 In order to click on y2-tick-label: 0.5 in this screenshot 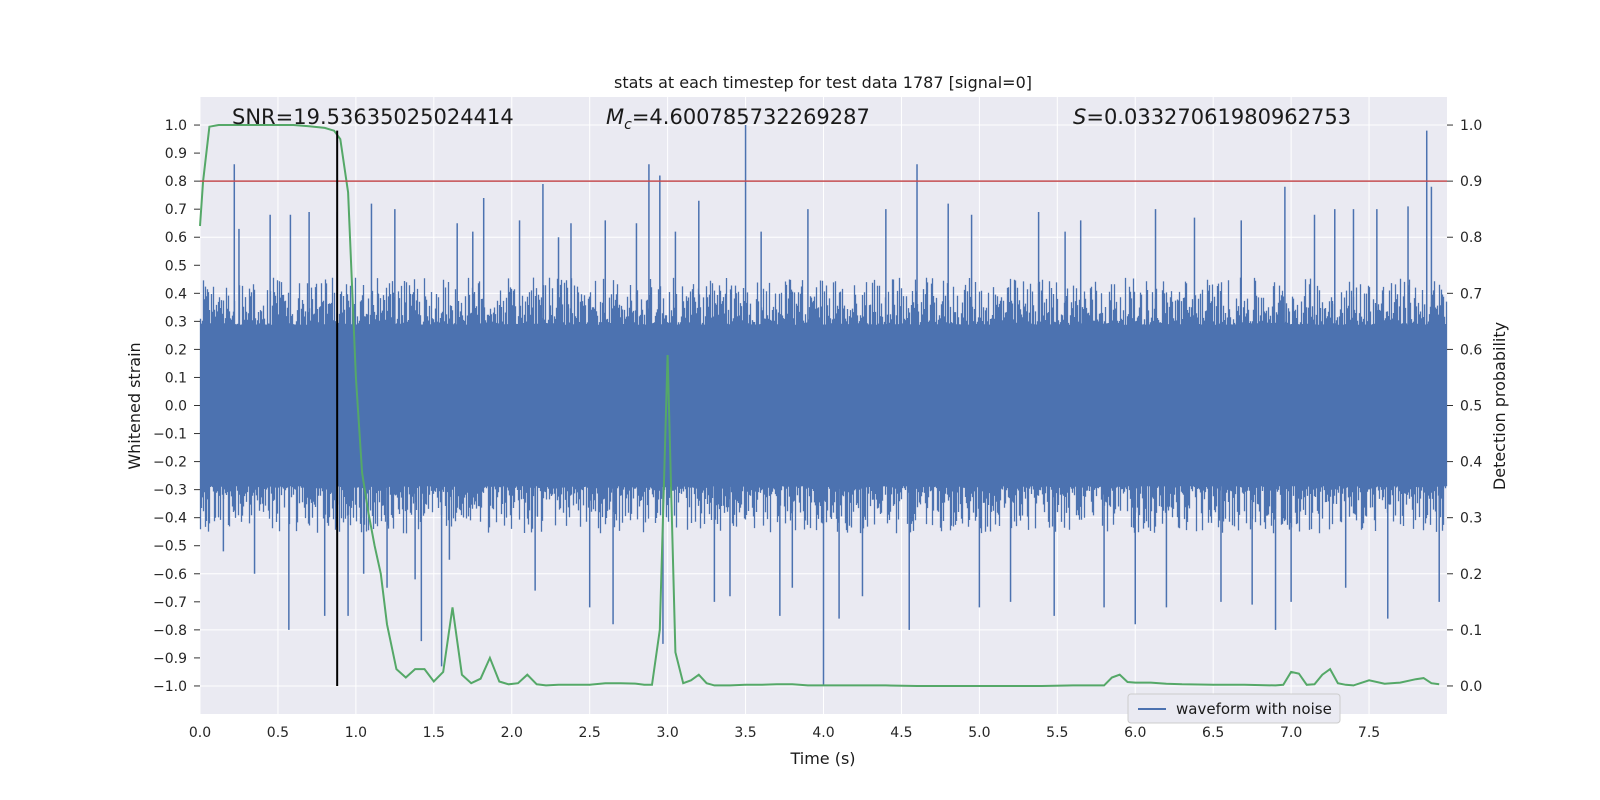, I will do `click(1471, 407)`.